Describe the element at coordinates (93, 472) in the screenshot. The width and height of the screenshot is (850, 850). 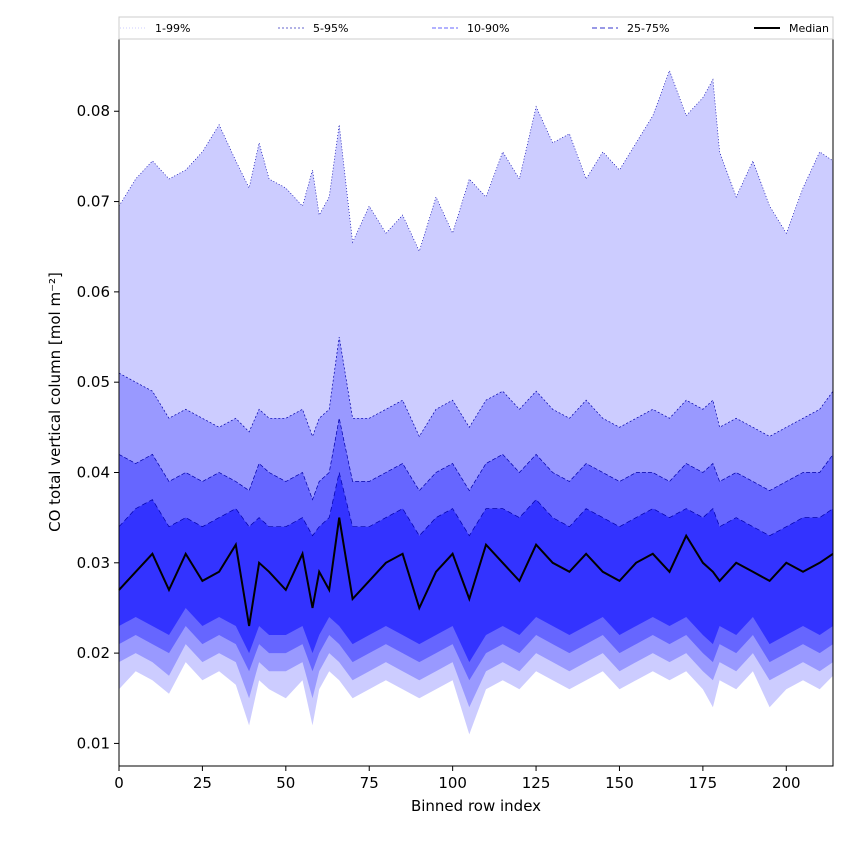
I see `y-tick-label: 0.04` at that location.